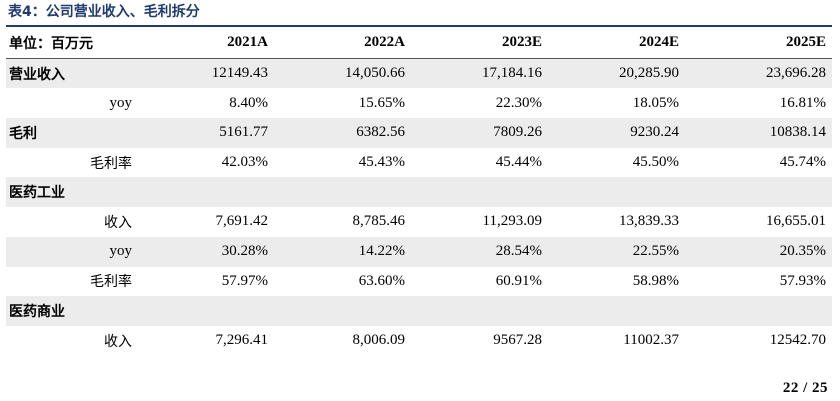 This screenshot has height=401, width=840. I want to click on cell: 16.81%, so click(802, 102).